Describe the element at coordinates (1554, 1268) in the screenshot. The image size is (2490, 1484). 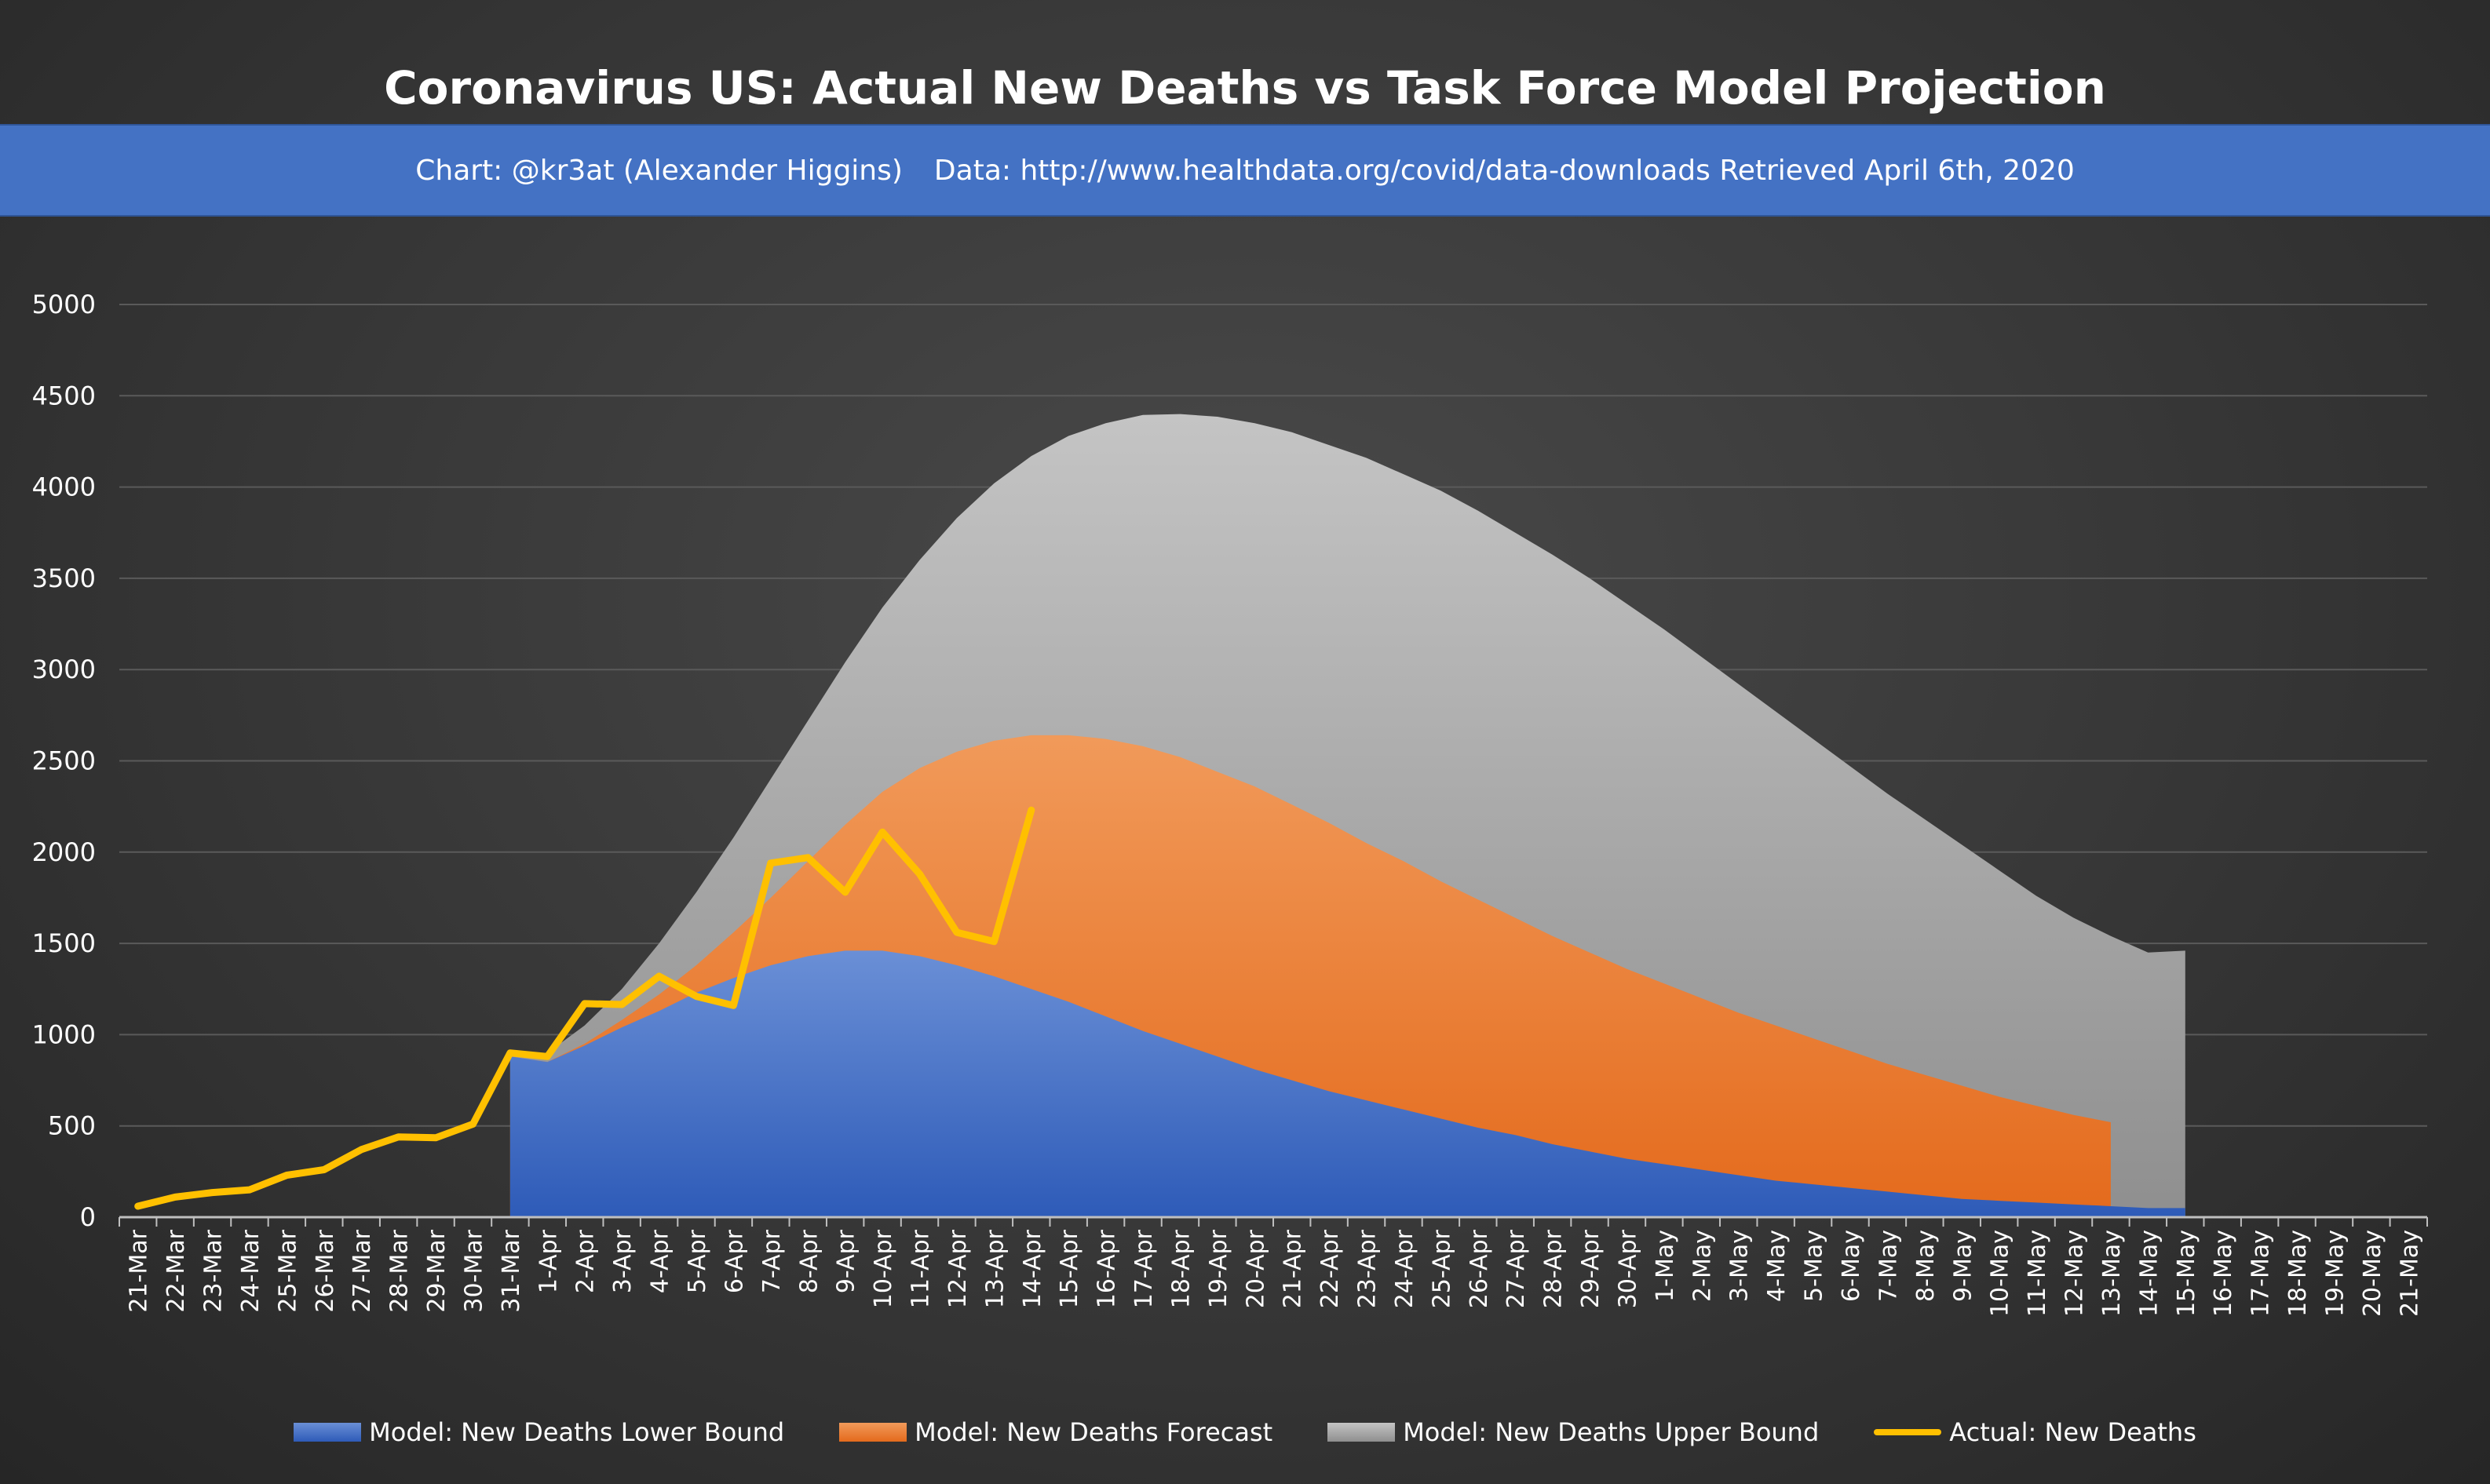
I see `x-tick-label: 28-Apr` at that location.